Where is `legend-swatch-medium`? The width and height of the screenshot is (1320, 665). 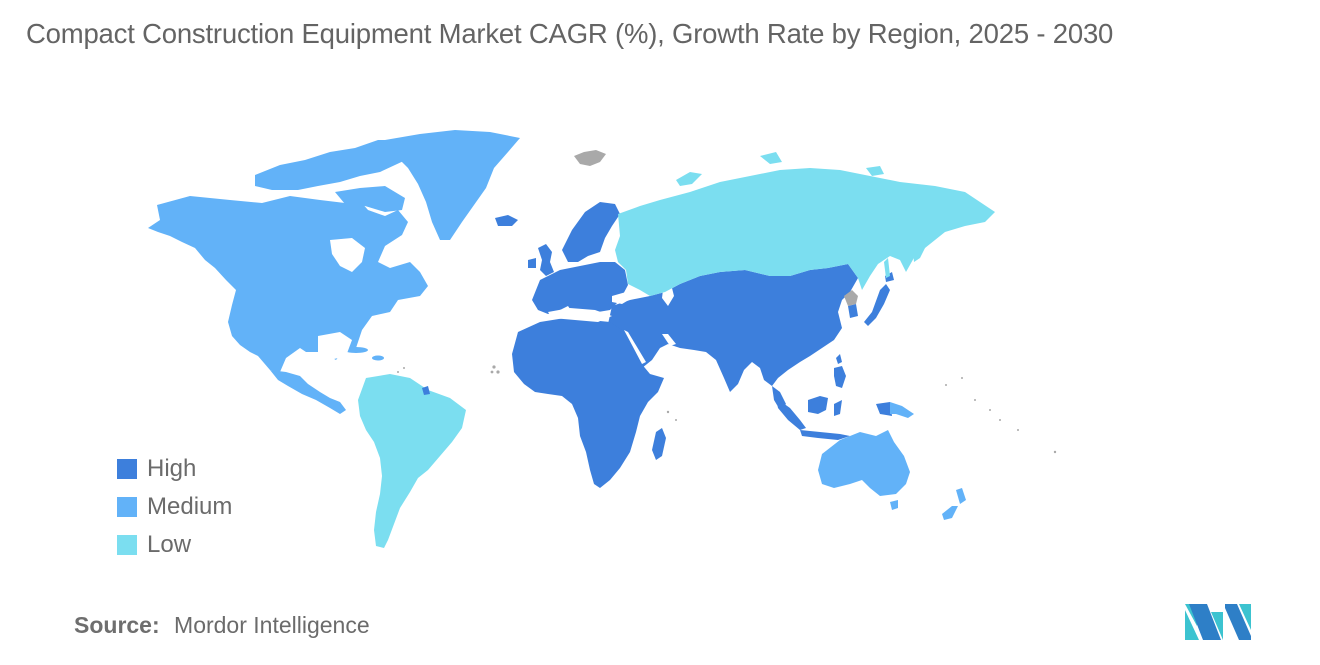
legend-swatch-medium is located at coordinates (127, 507).